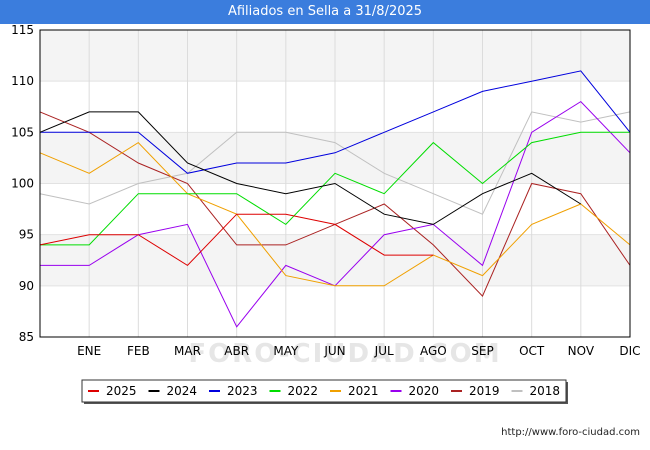 The image size is (650, 450). What do you see at coordinates (187, 351) in the screenshot?
I see `x-tick-label: MAR` at bounding box center [187, 351].